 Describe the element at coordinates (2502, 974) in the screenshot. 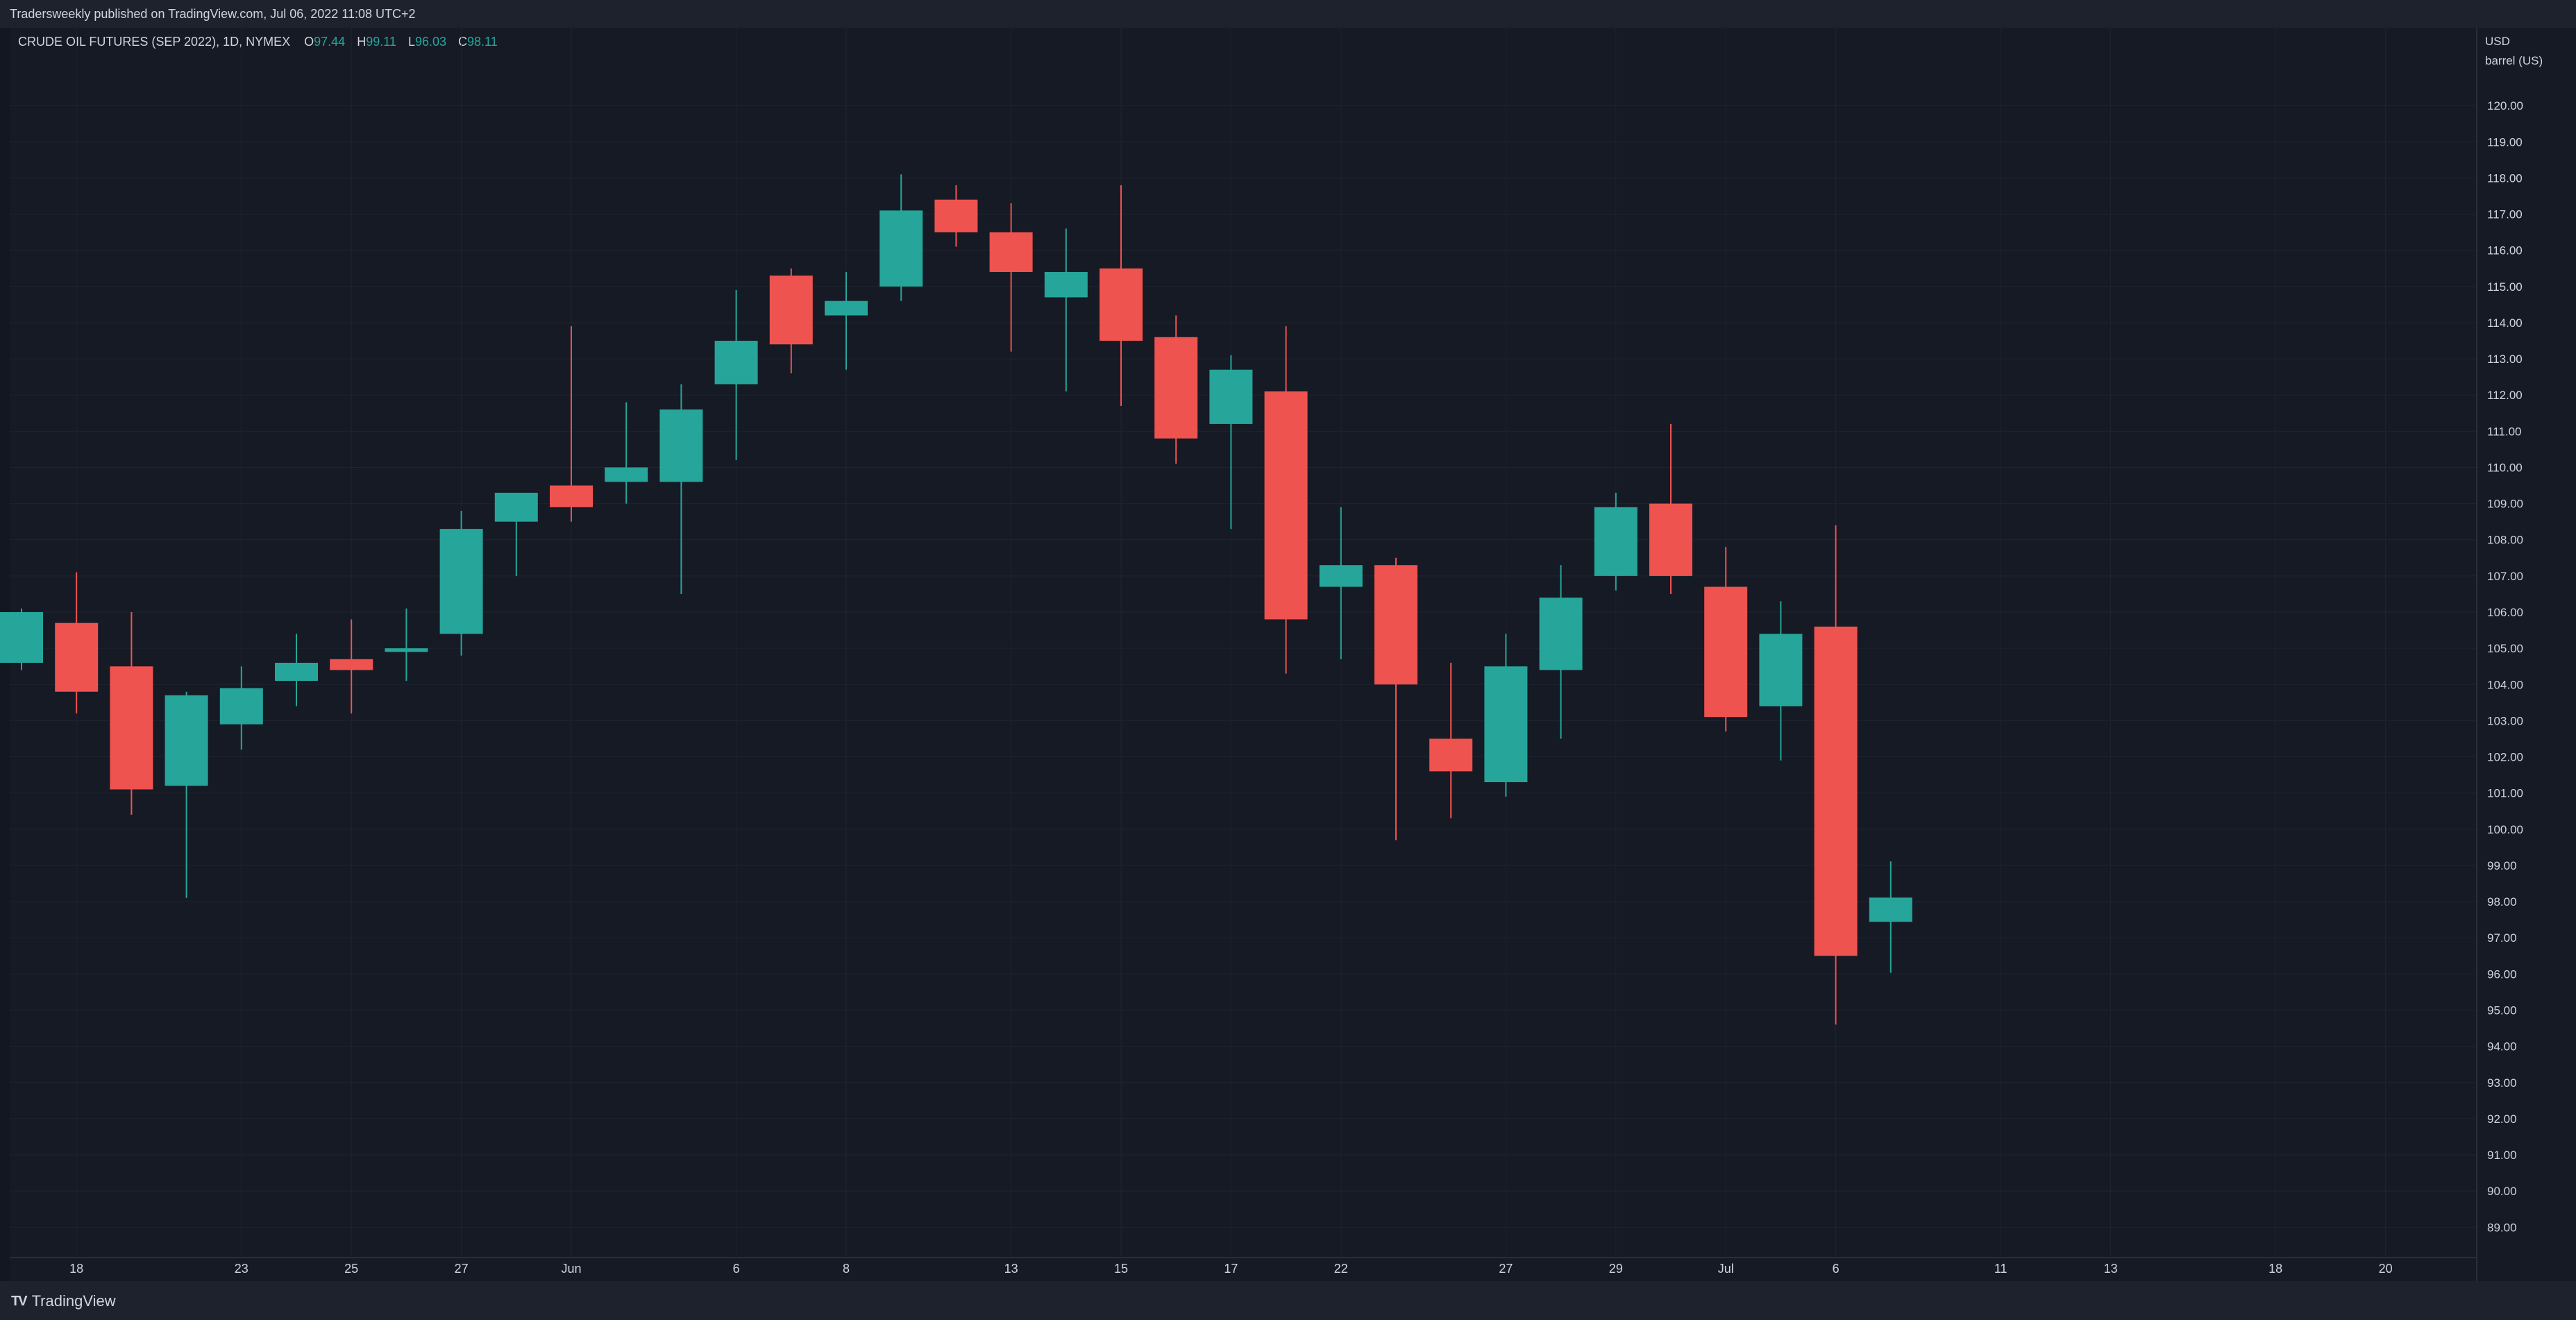

I see `price-tick-label: 96.00` at that location.